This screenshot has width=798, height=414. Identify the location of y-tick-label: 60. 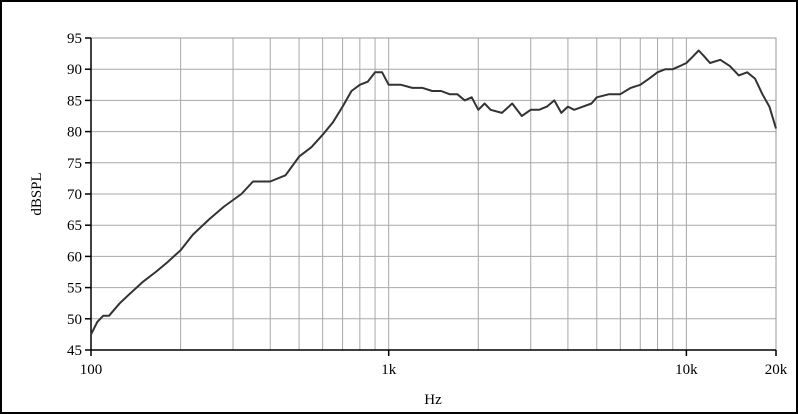
(74, 257).